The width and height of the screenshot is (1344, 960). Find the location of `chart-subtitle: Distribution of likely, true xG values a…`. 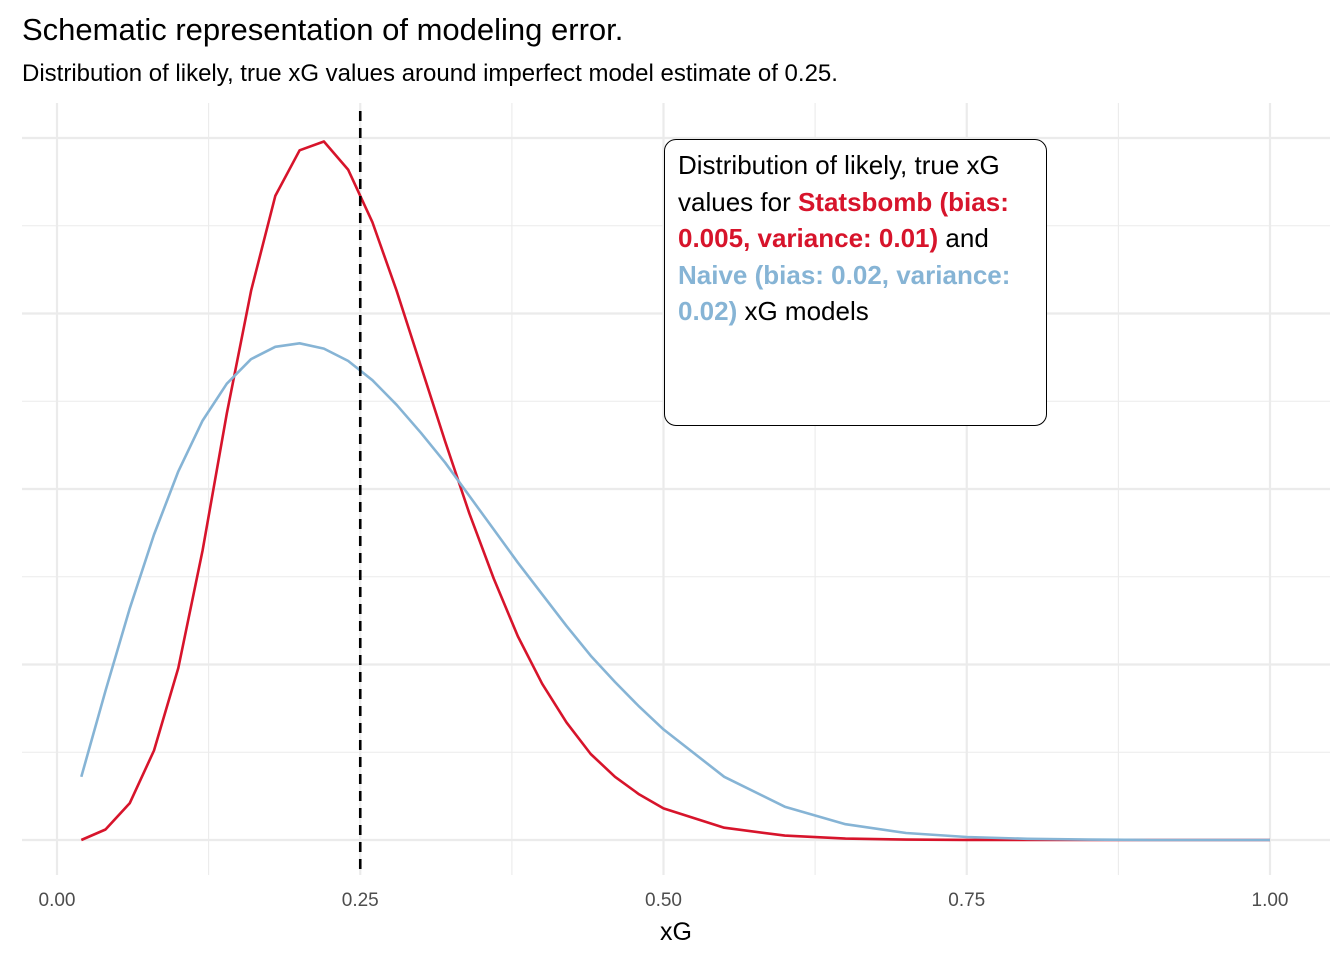

chart-subtitle: Distribution of likely, true xG values a… is located at coordinates (430, 73).